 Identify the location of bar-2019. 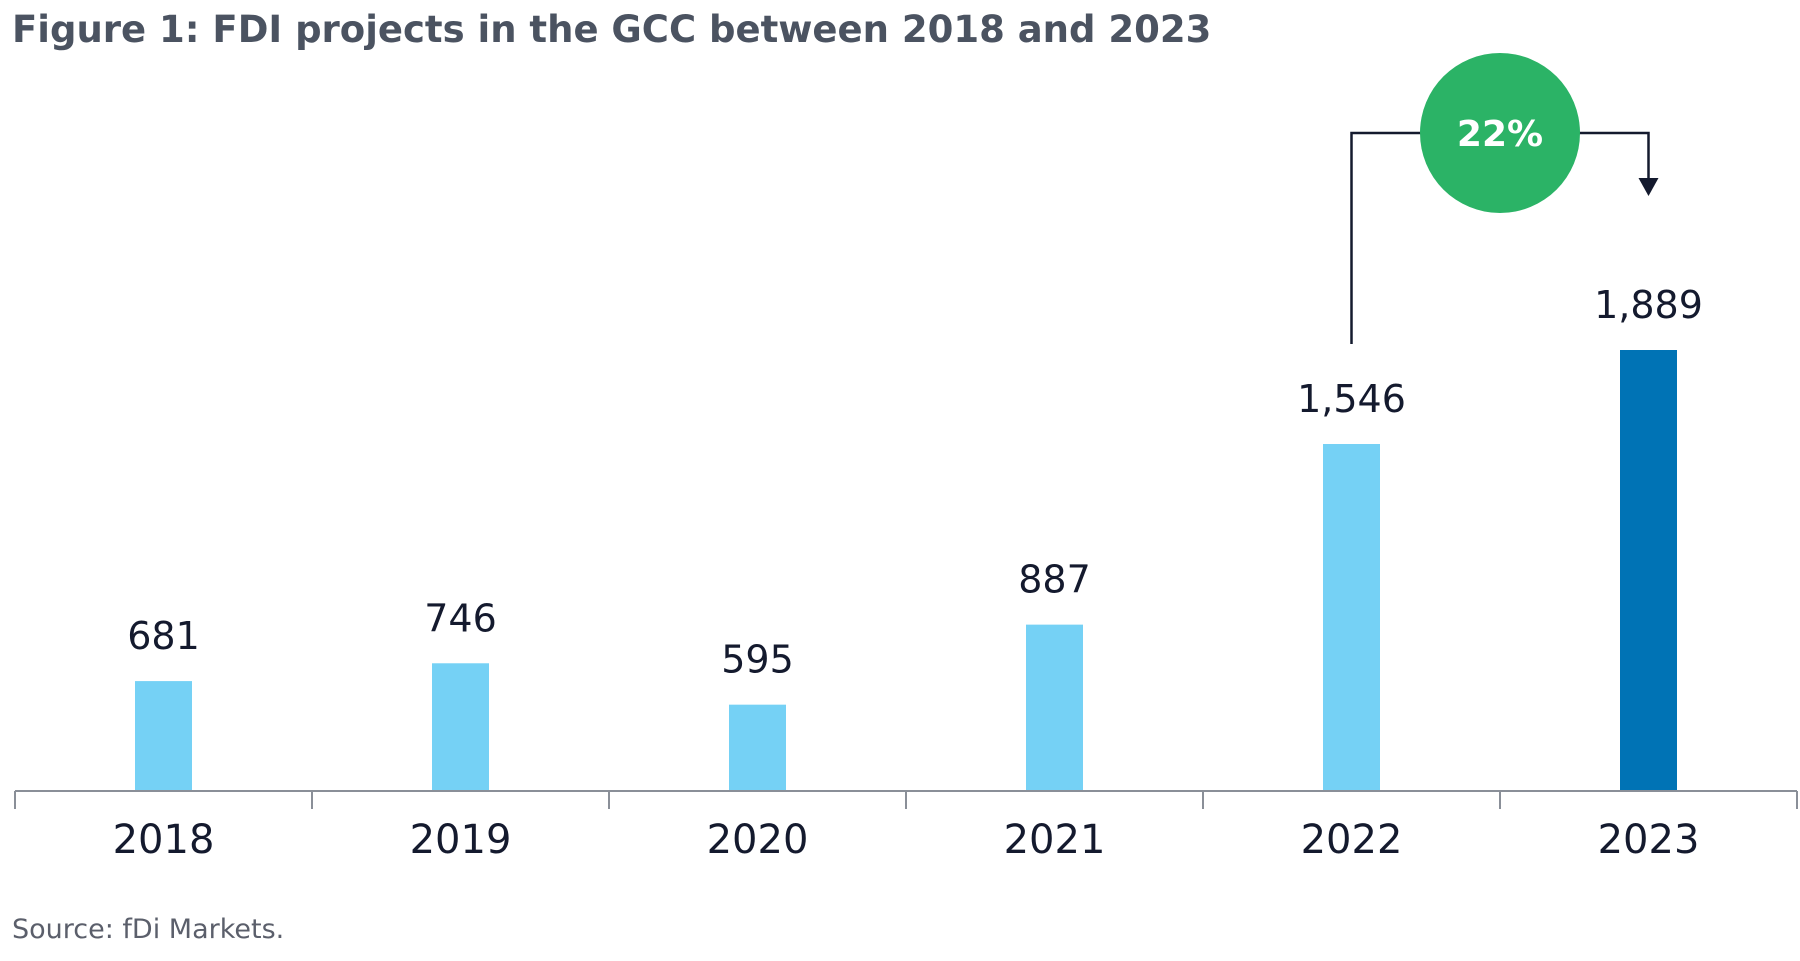
(460, 727).